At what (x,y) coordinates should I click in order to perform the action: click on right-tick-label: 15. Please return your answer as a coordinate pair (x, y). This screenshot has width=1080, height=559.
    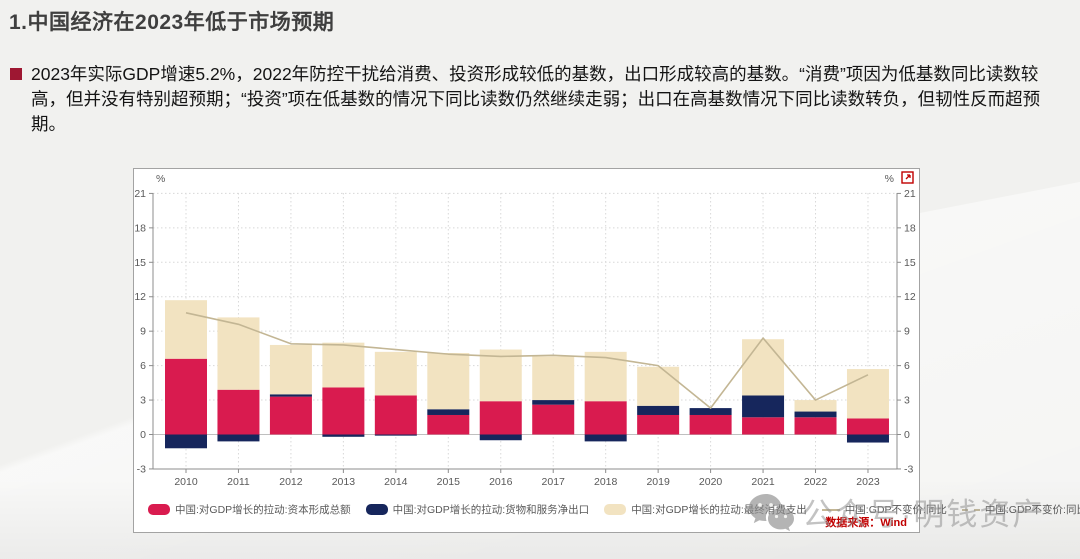
    Looking at the image, I should click on (910, 263).